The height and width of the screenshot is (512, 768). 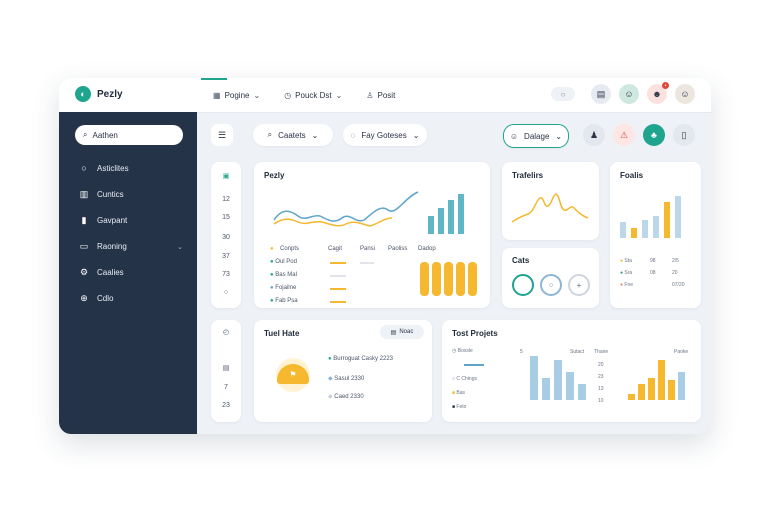 What do you see at coordinates (110, 94) in the screenshot?
I see `brand-name: Pezly` at bounding box center [110, 94].